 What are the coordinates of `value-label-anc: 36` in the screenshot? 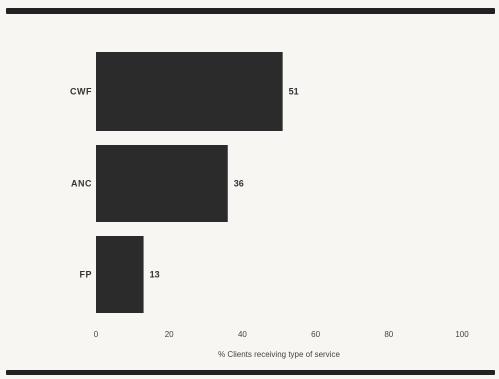 It's located at (239, 184).